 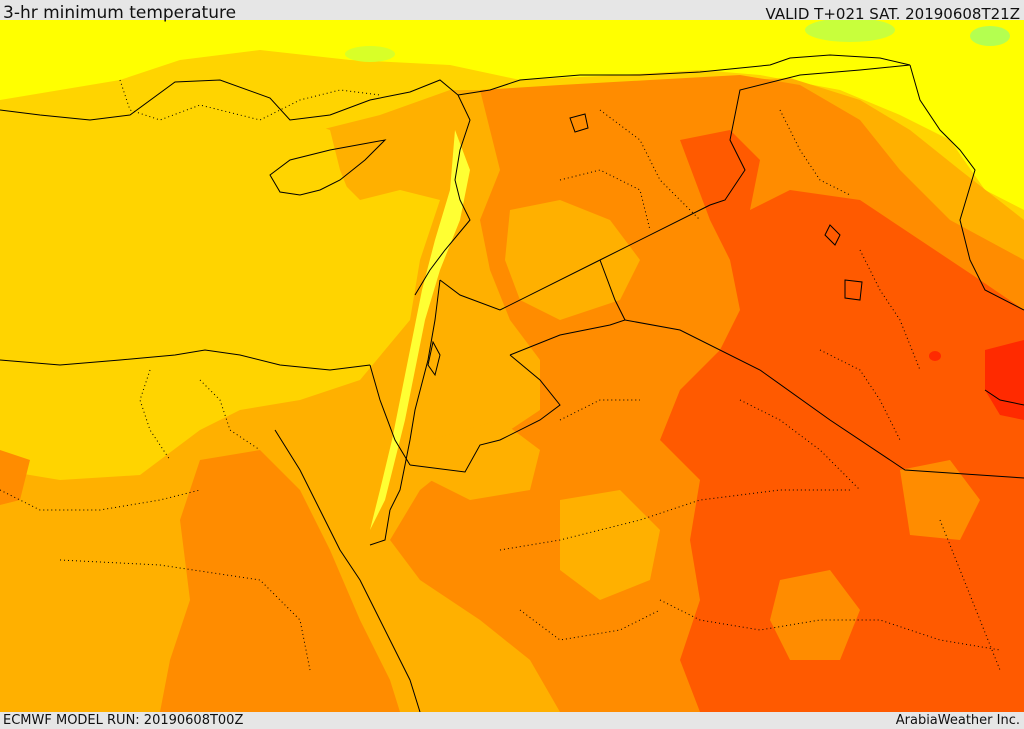 I want to click on field-jordan-yellow, so click(x=420, y=330).